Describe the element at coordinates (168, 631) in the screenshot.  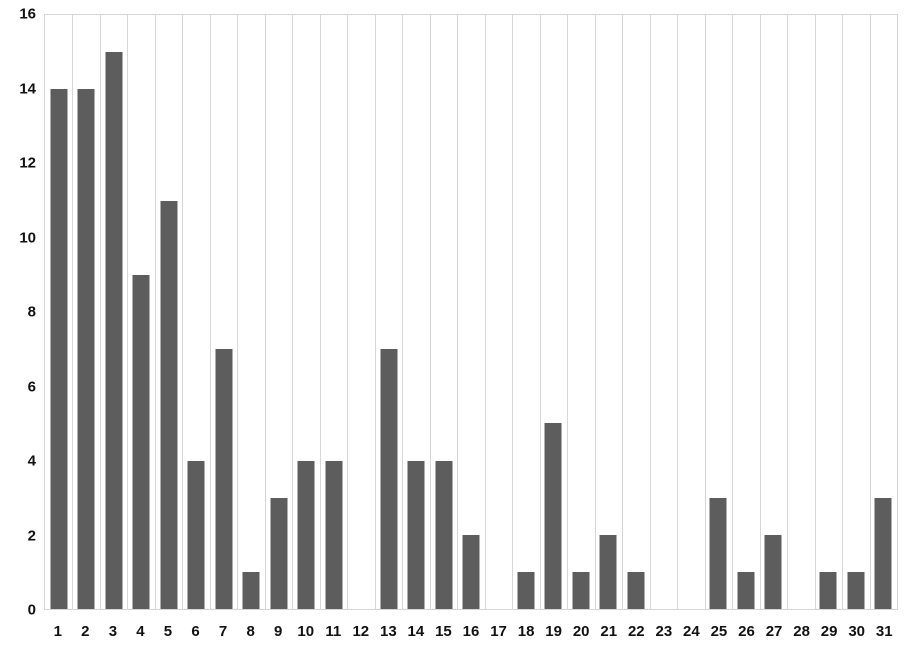
I see `x-tick-label-5: 5` at that location.